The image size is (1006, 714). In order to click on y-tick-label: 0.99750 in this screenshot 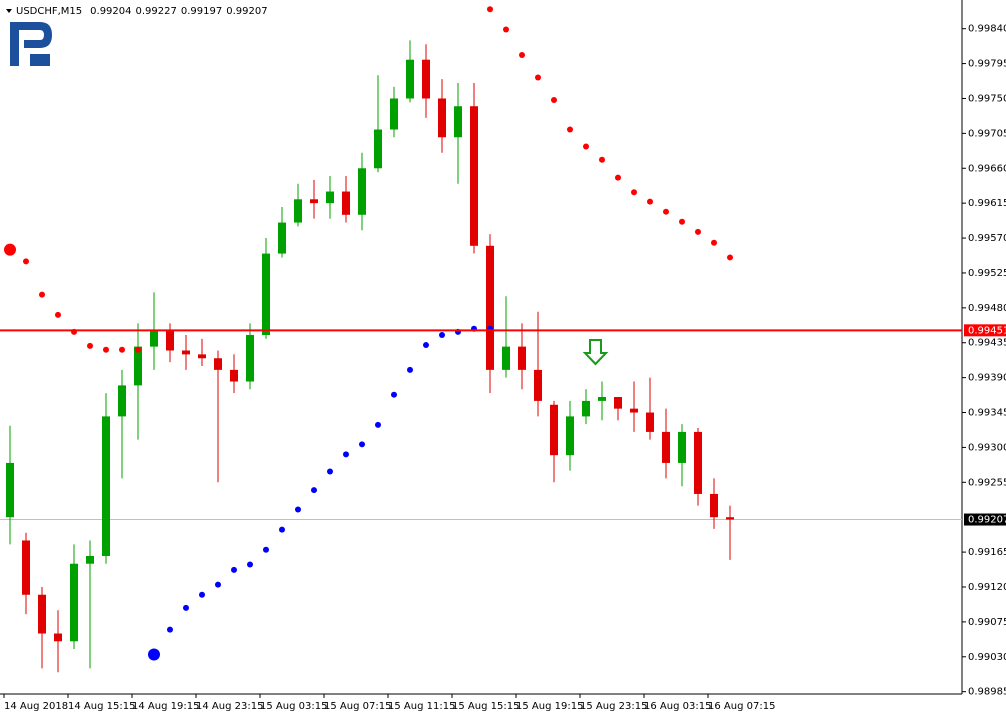, I will do `click(987, 98)`.